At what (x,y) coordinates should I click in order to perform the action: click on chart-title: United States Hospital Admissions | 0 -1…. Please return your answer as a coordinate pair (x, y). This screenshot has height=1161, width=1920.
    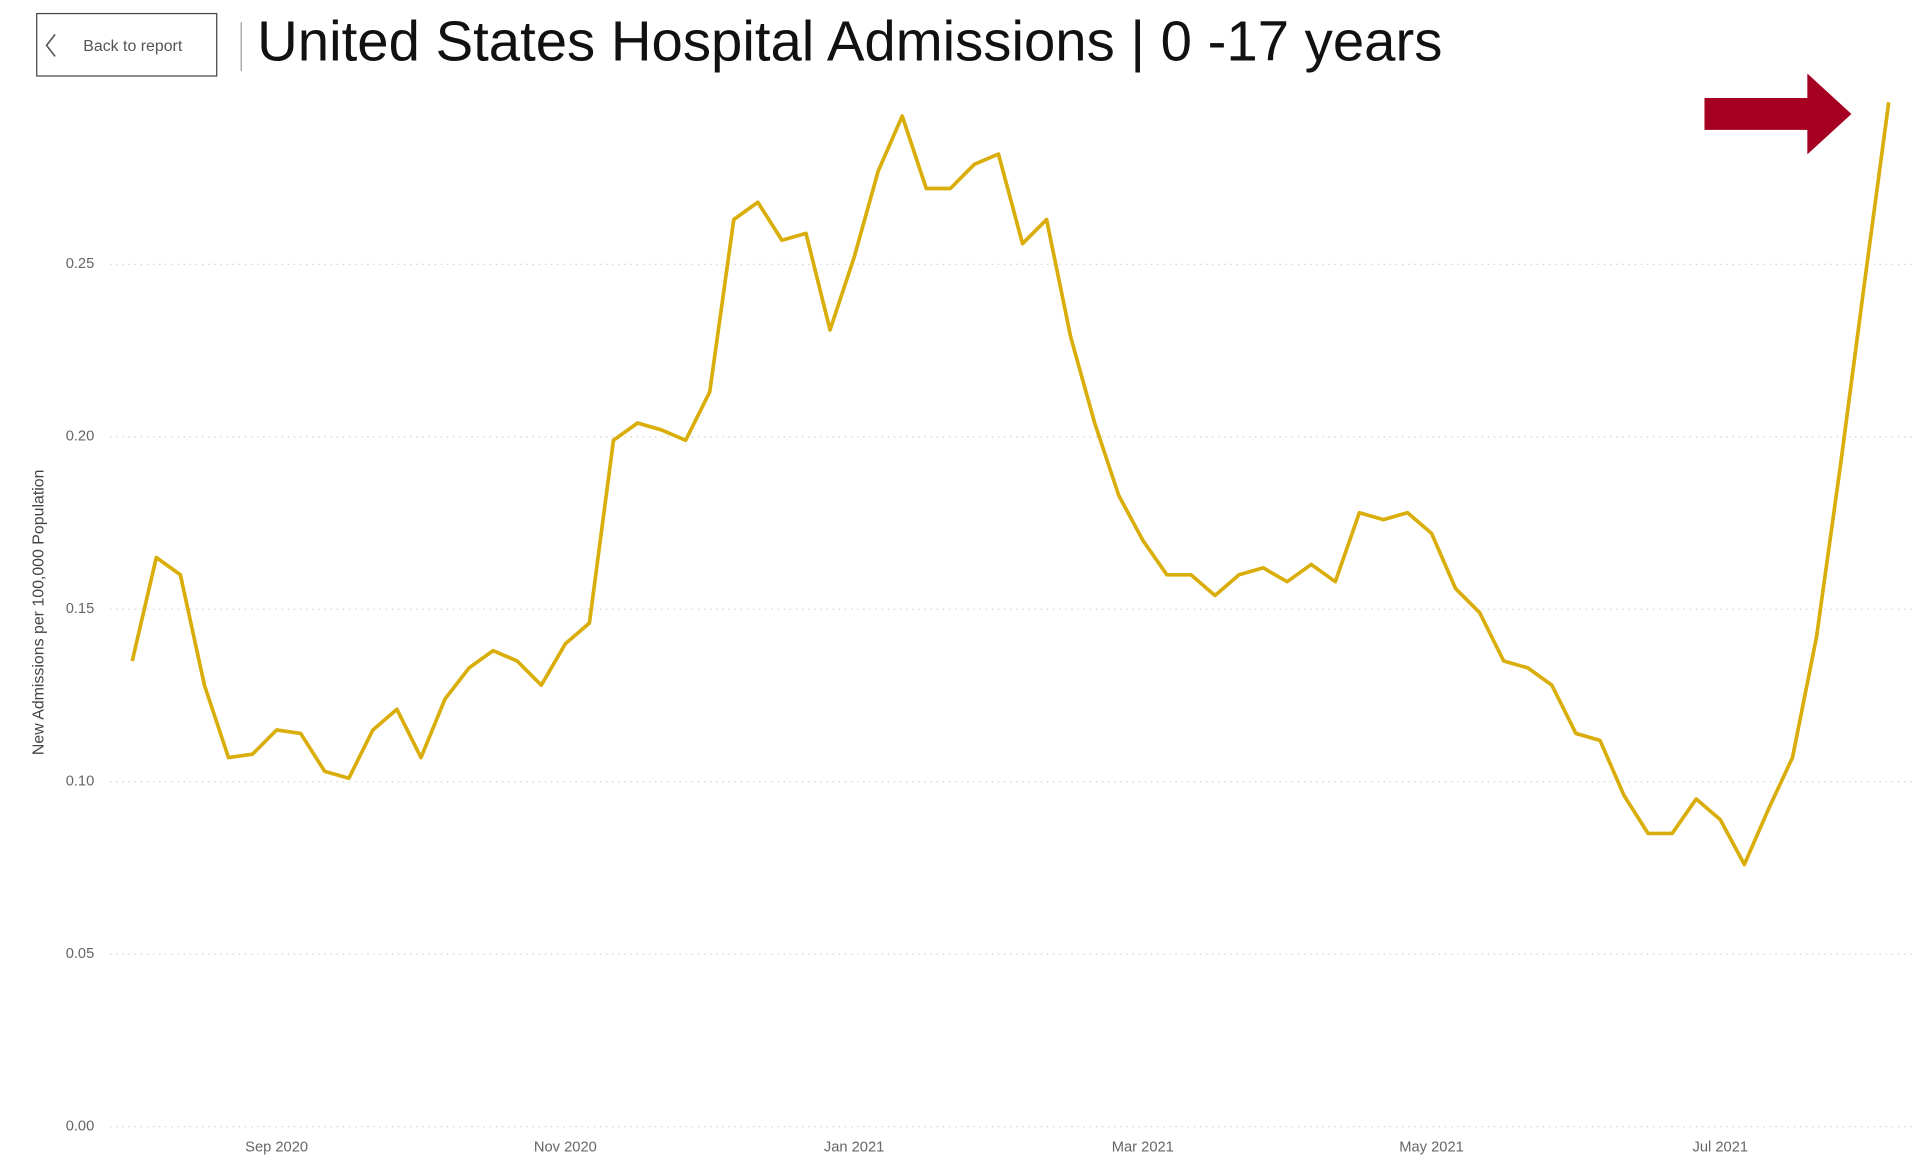
    Looking at the image, I should click on (849, 40).